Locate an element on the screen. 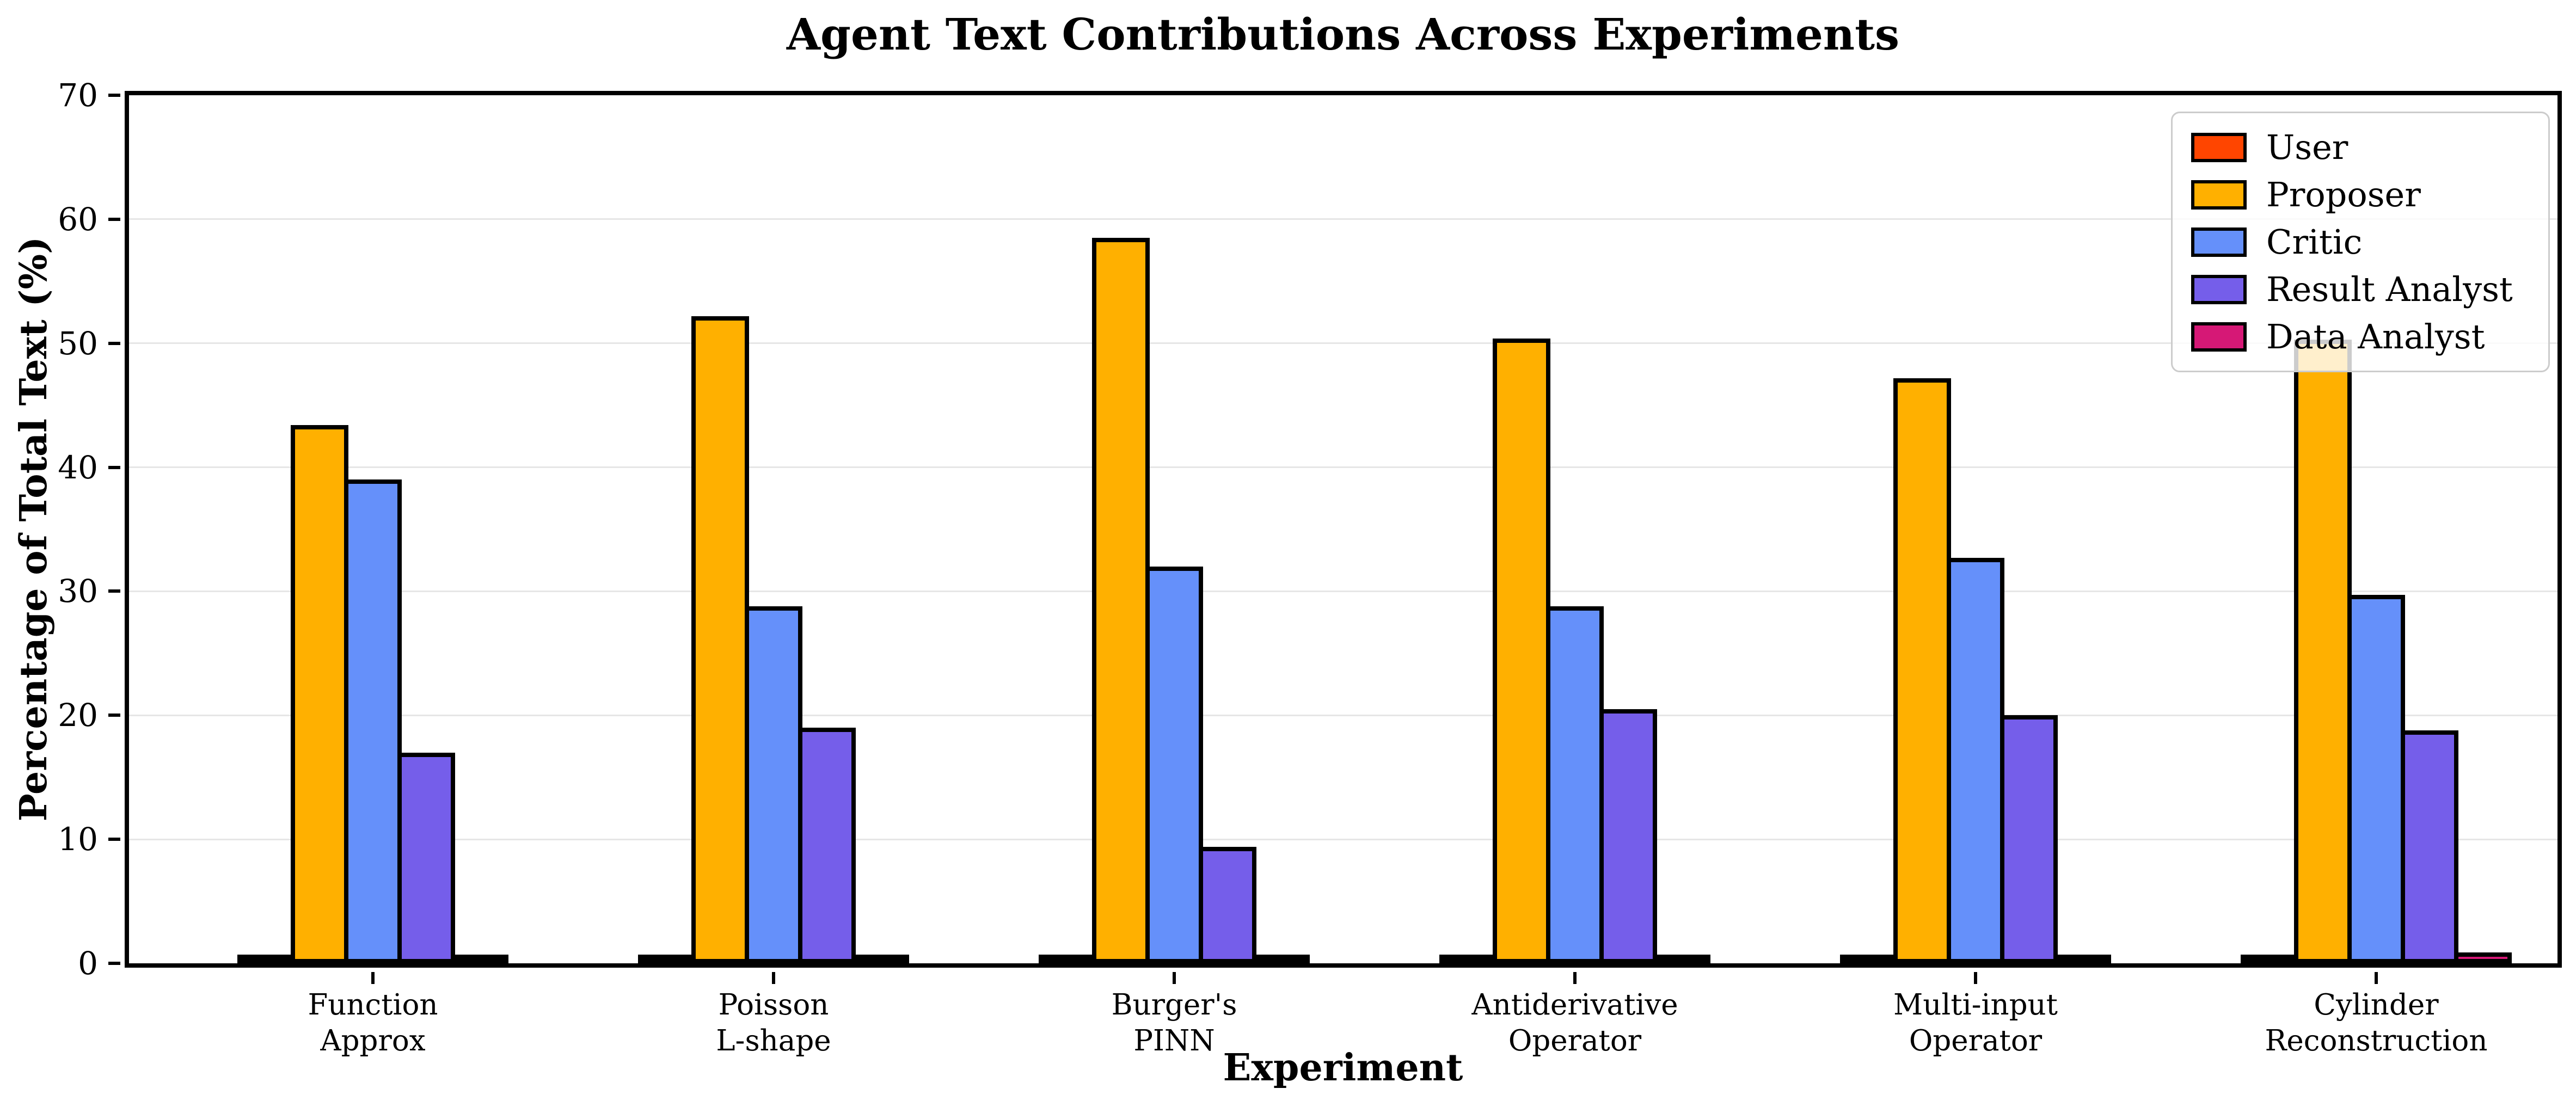  y-tick-label: 0 is located at coordinates (88, 963).